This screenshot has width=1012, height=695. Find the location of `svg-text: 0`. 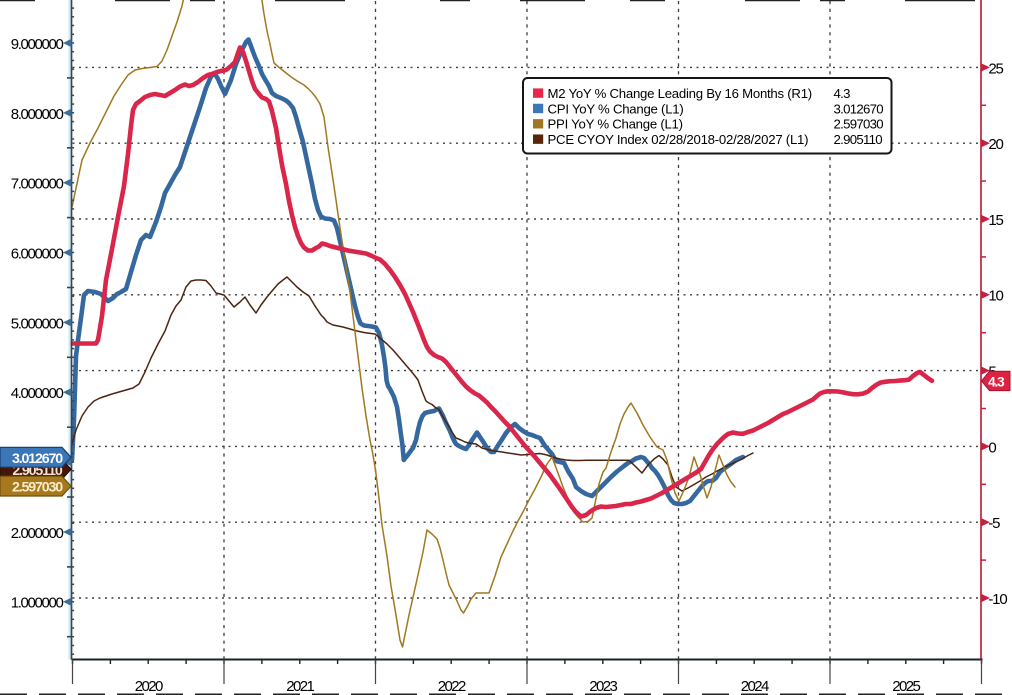

svg-text: 0 is located at coordinates (992, 447).